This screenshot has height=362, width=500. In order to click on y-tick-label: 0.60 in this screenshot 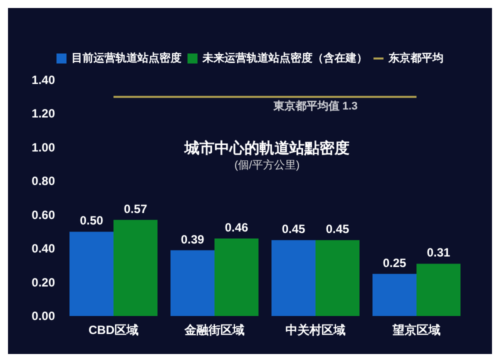, I will do `click(44, 215)`.